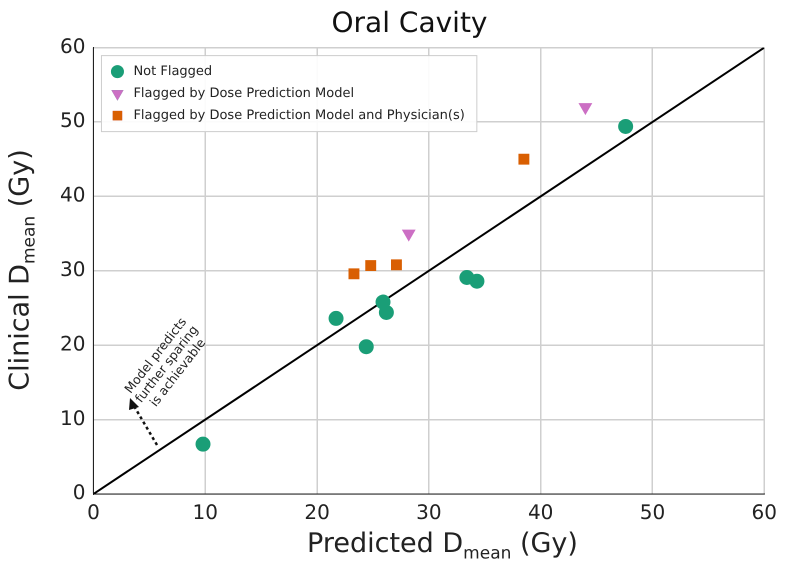 The width and height of the screenshot is (785, 578). What do you see at coordinates (73, 343) in the screenshot?
I see `y-tick-label: 20` at bounding box center [73, 343].